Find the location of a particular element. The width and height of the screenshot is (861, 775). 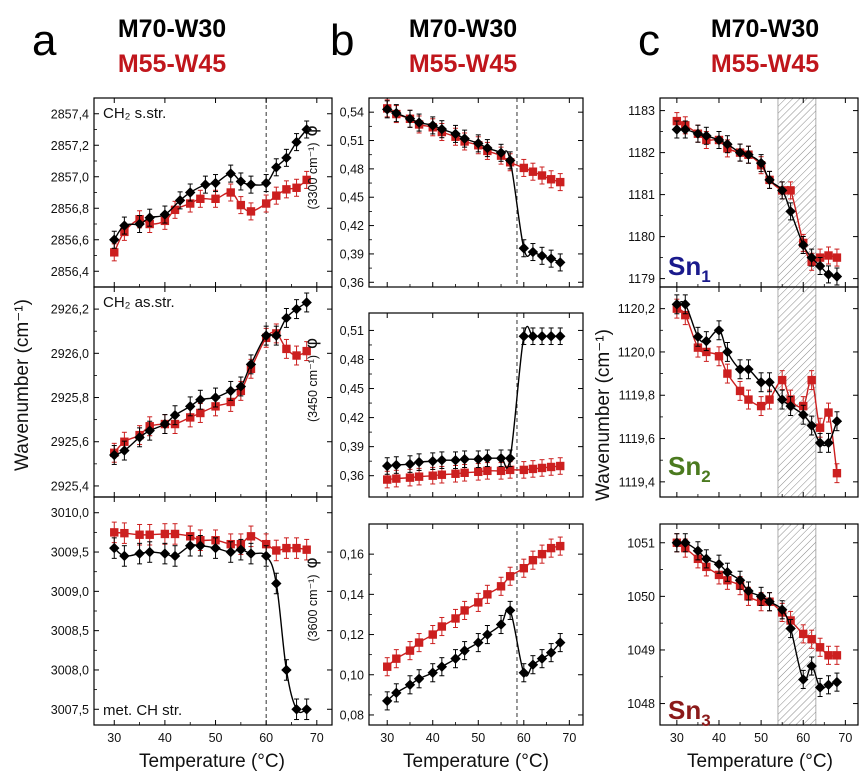

x-tick-label: 60 is located at coordinates (266, 738).